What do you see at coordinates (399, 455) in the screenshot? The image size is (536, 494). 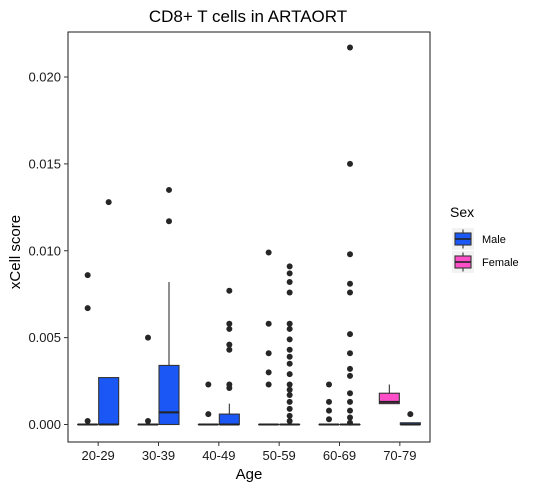 I see `x-tick-label: 70-79` at bounding box center [399, 455].